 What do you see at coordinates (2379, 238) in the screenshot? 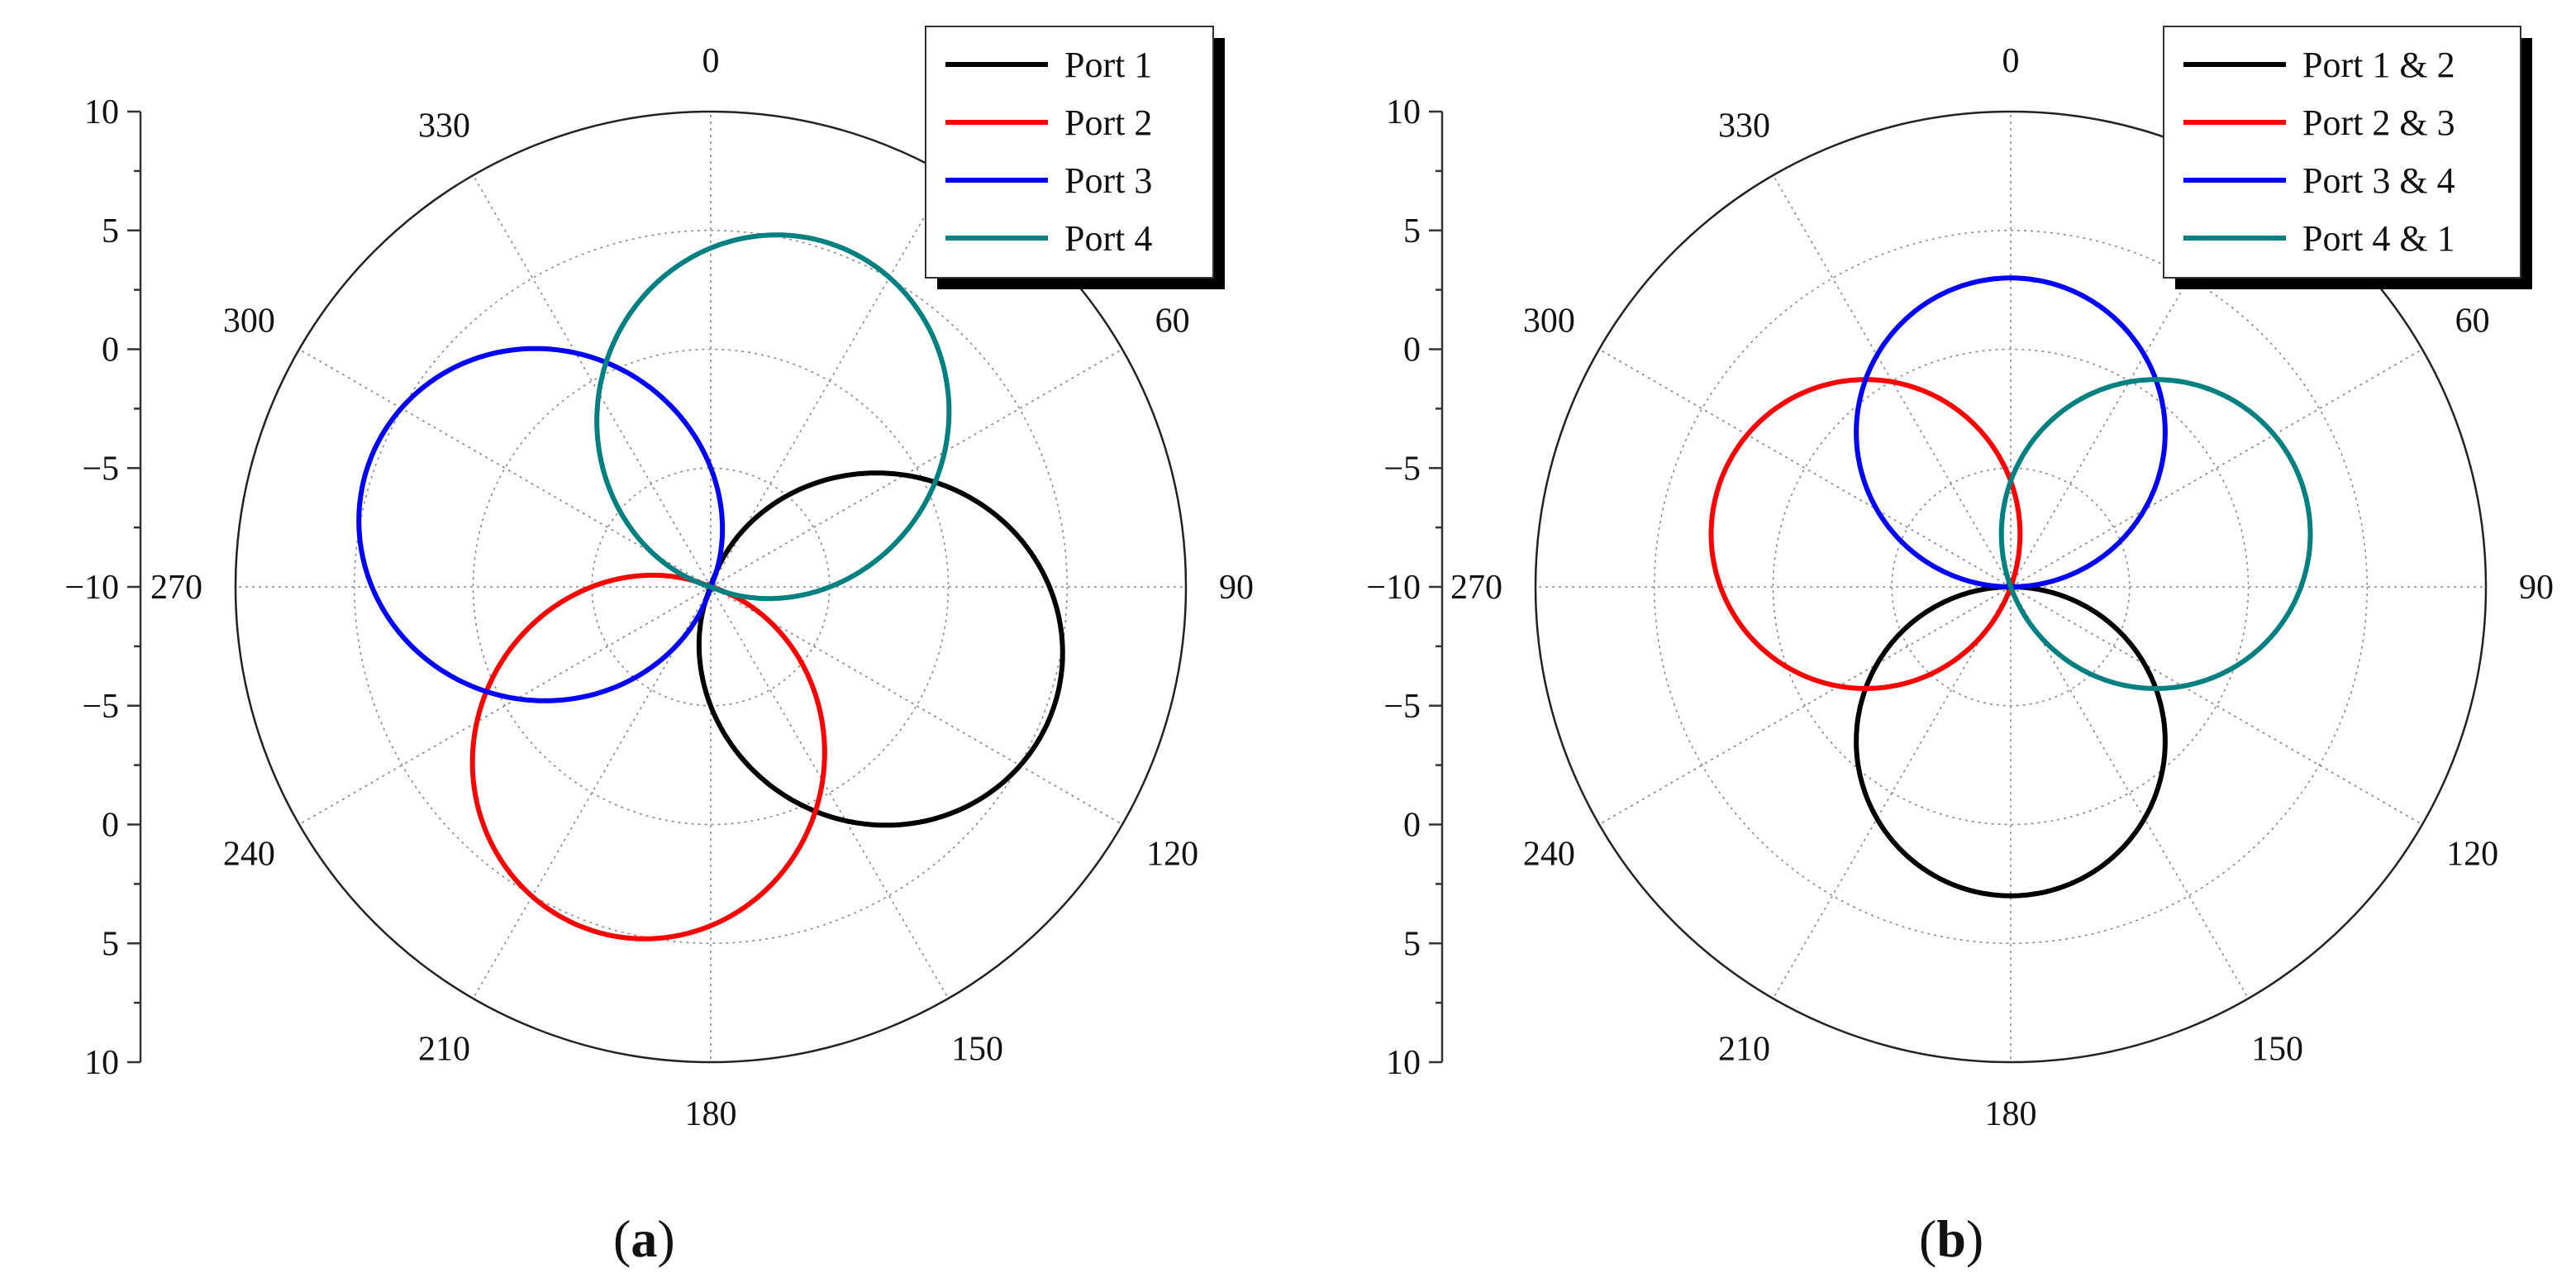
I see `legend-label: Port 4 & 1` at bounding box center [2379, 238].